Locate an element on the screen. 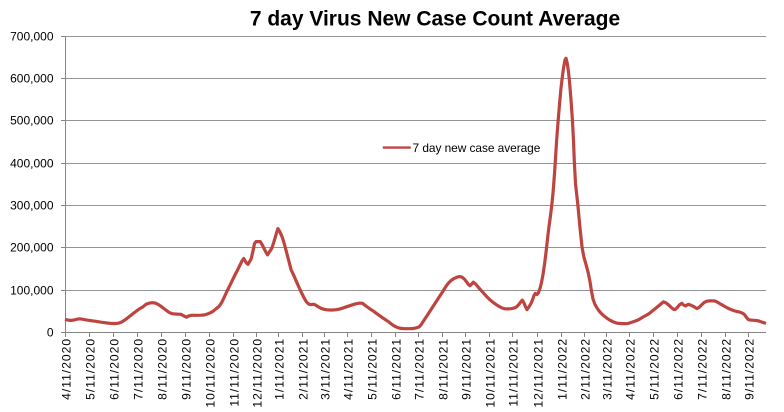 This screenshot has width=784, height=412. svg-text:7 day Virus New Case Count Ave: 7 day Virus New Case Count Average is located at coordinates (435, 19).